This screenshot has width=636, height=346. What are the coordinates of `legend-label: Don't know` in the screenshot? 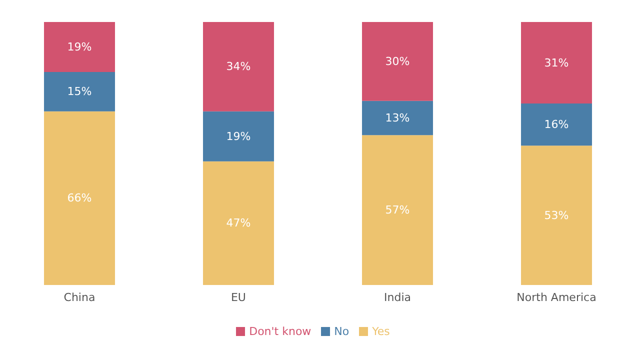 It's located at (280, 331).